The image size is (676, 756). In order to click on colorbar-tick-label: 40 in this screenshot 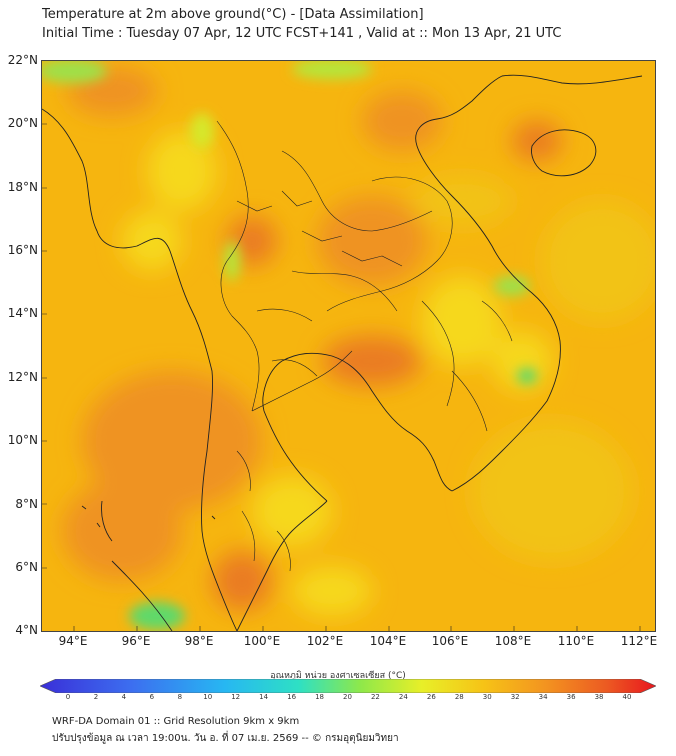, I will do `click(627, 697)`.